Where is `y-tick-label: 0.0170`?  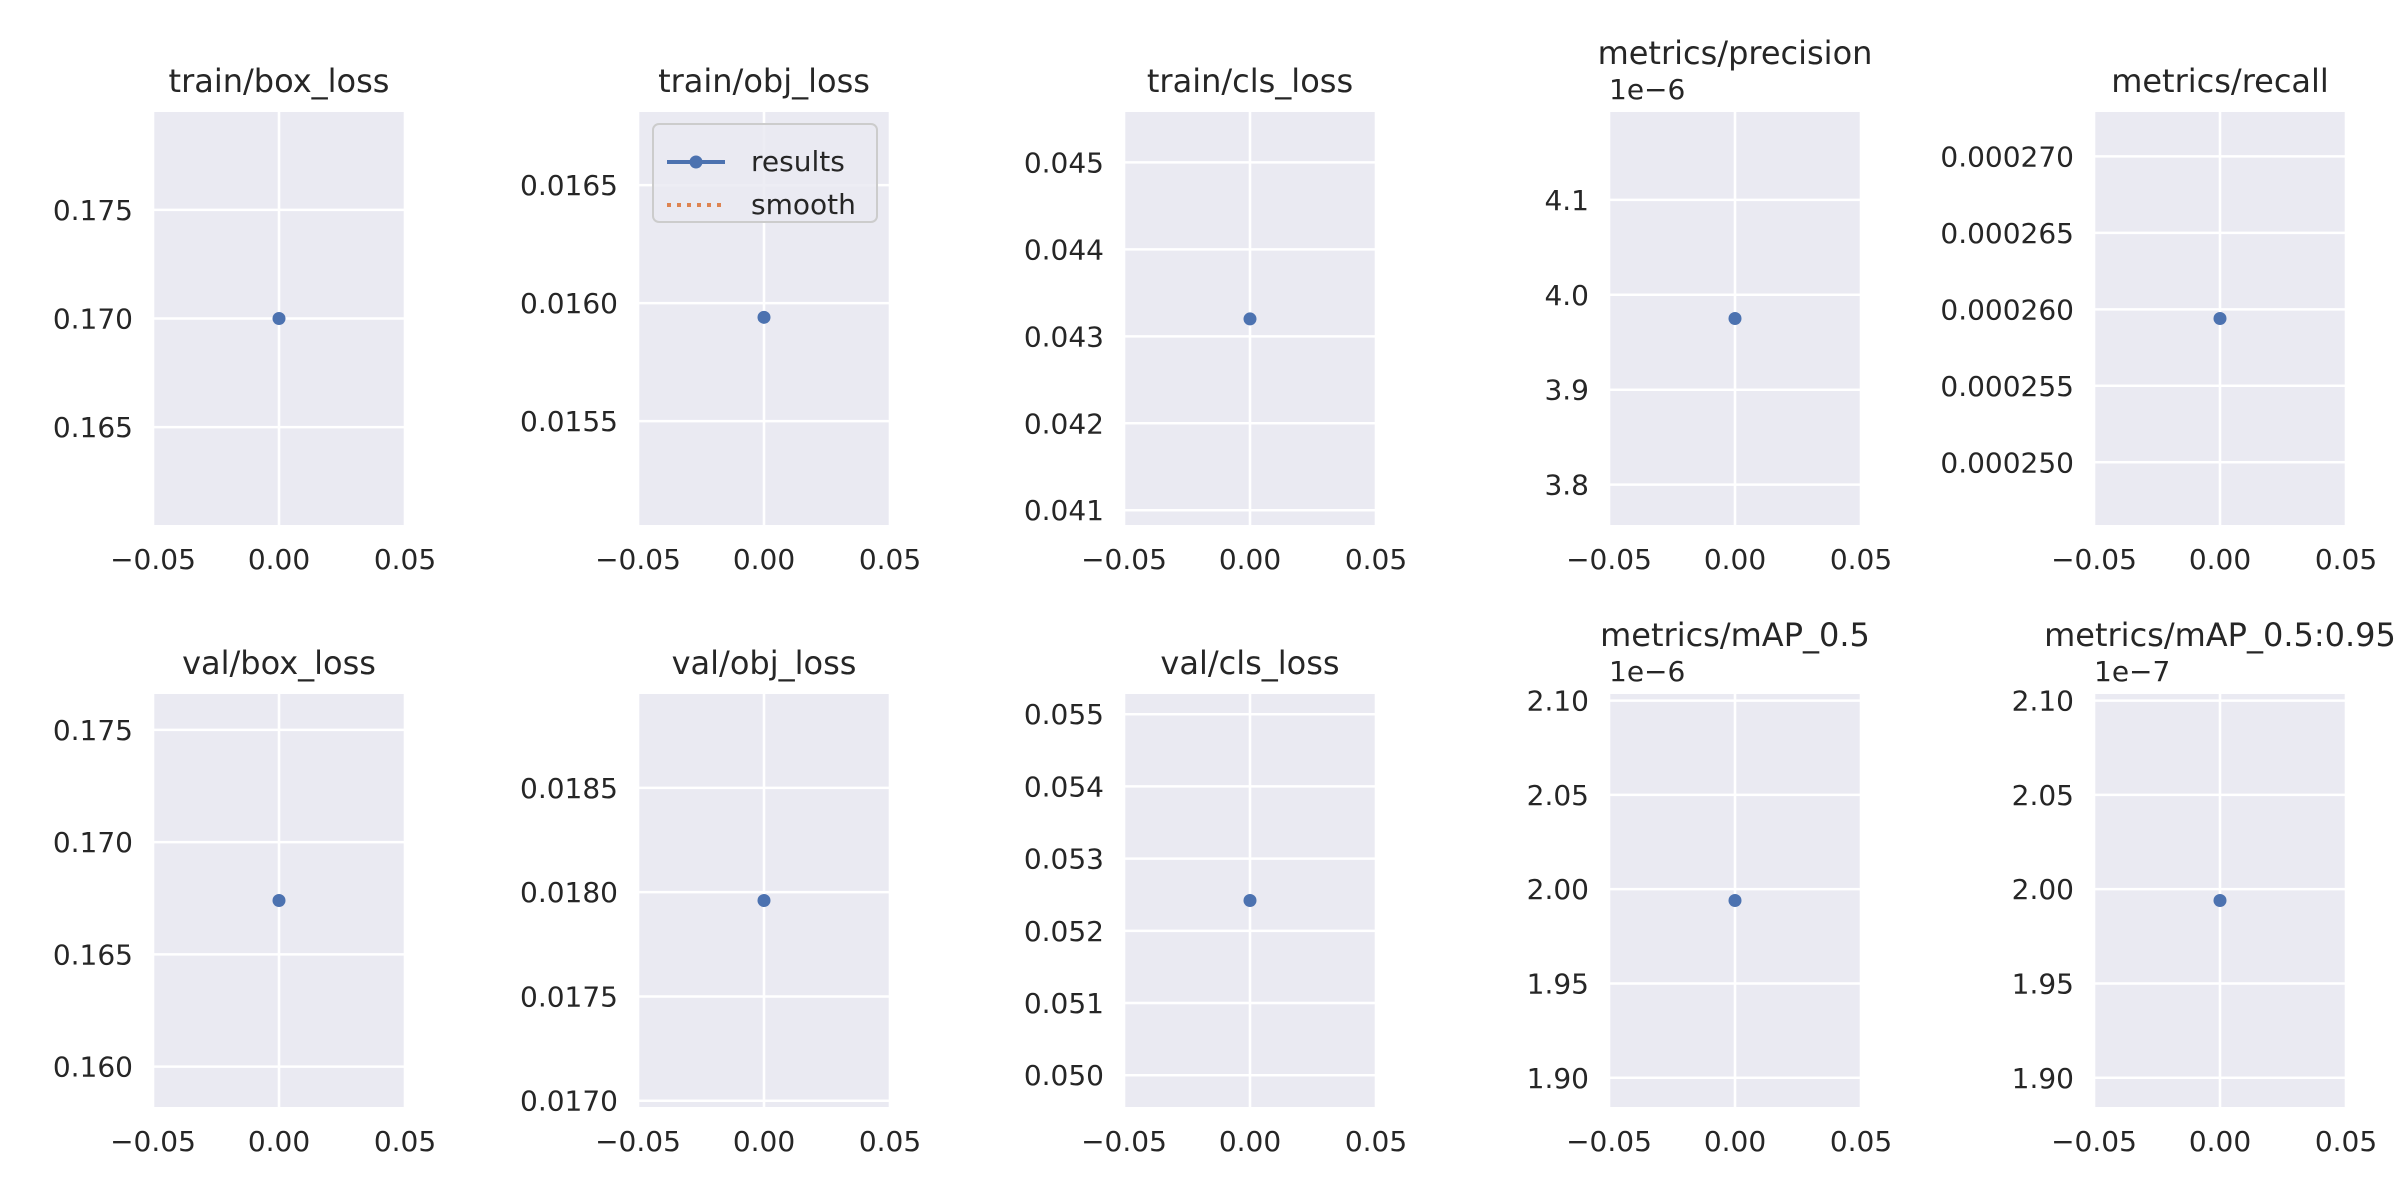
y-tick-label: 0.0170 is located at coordinates (569, 1101).